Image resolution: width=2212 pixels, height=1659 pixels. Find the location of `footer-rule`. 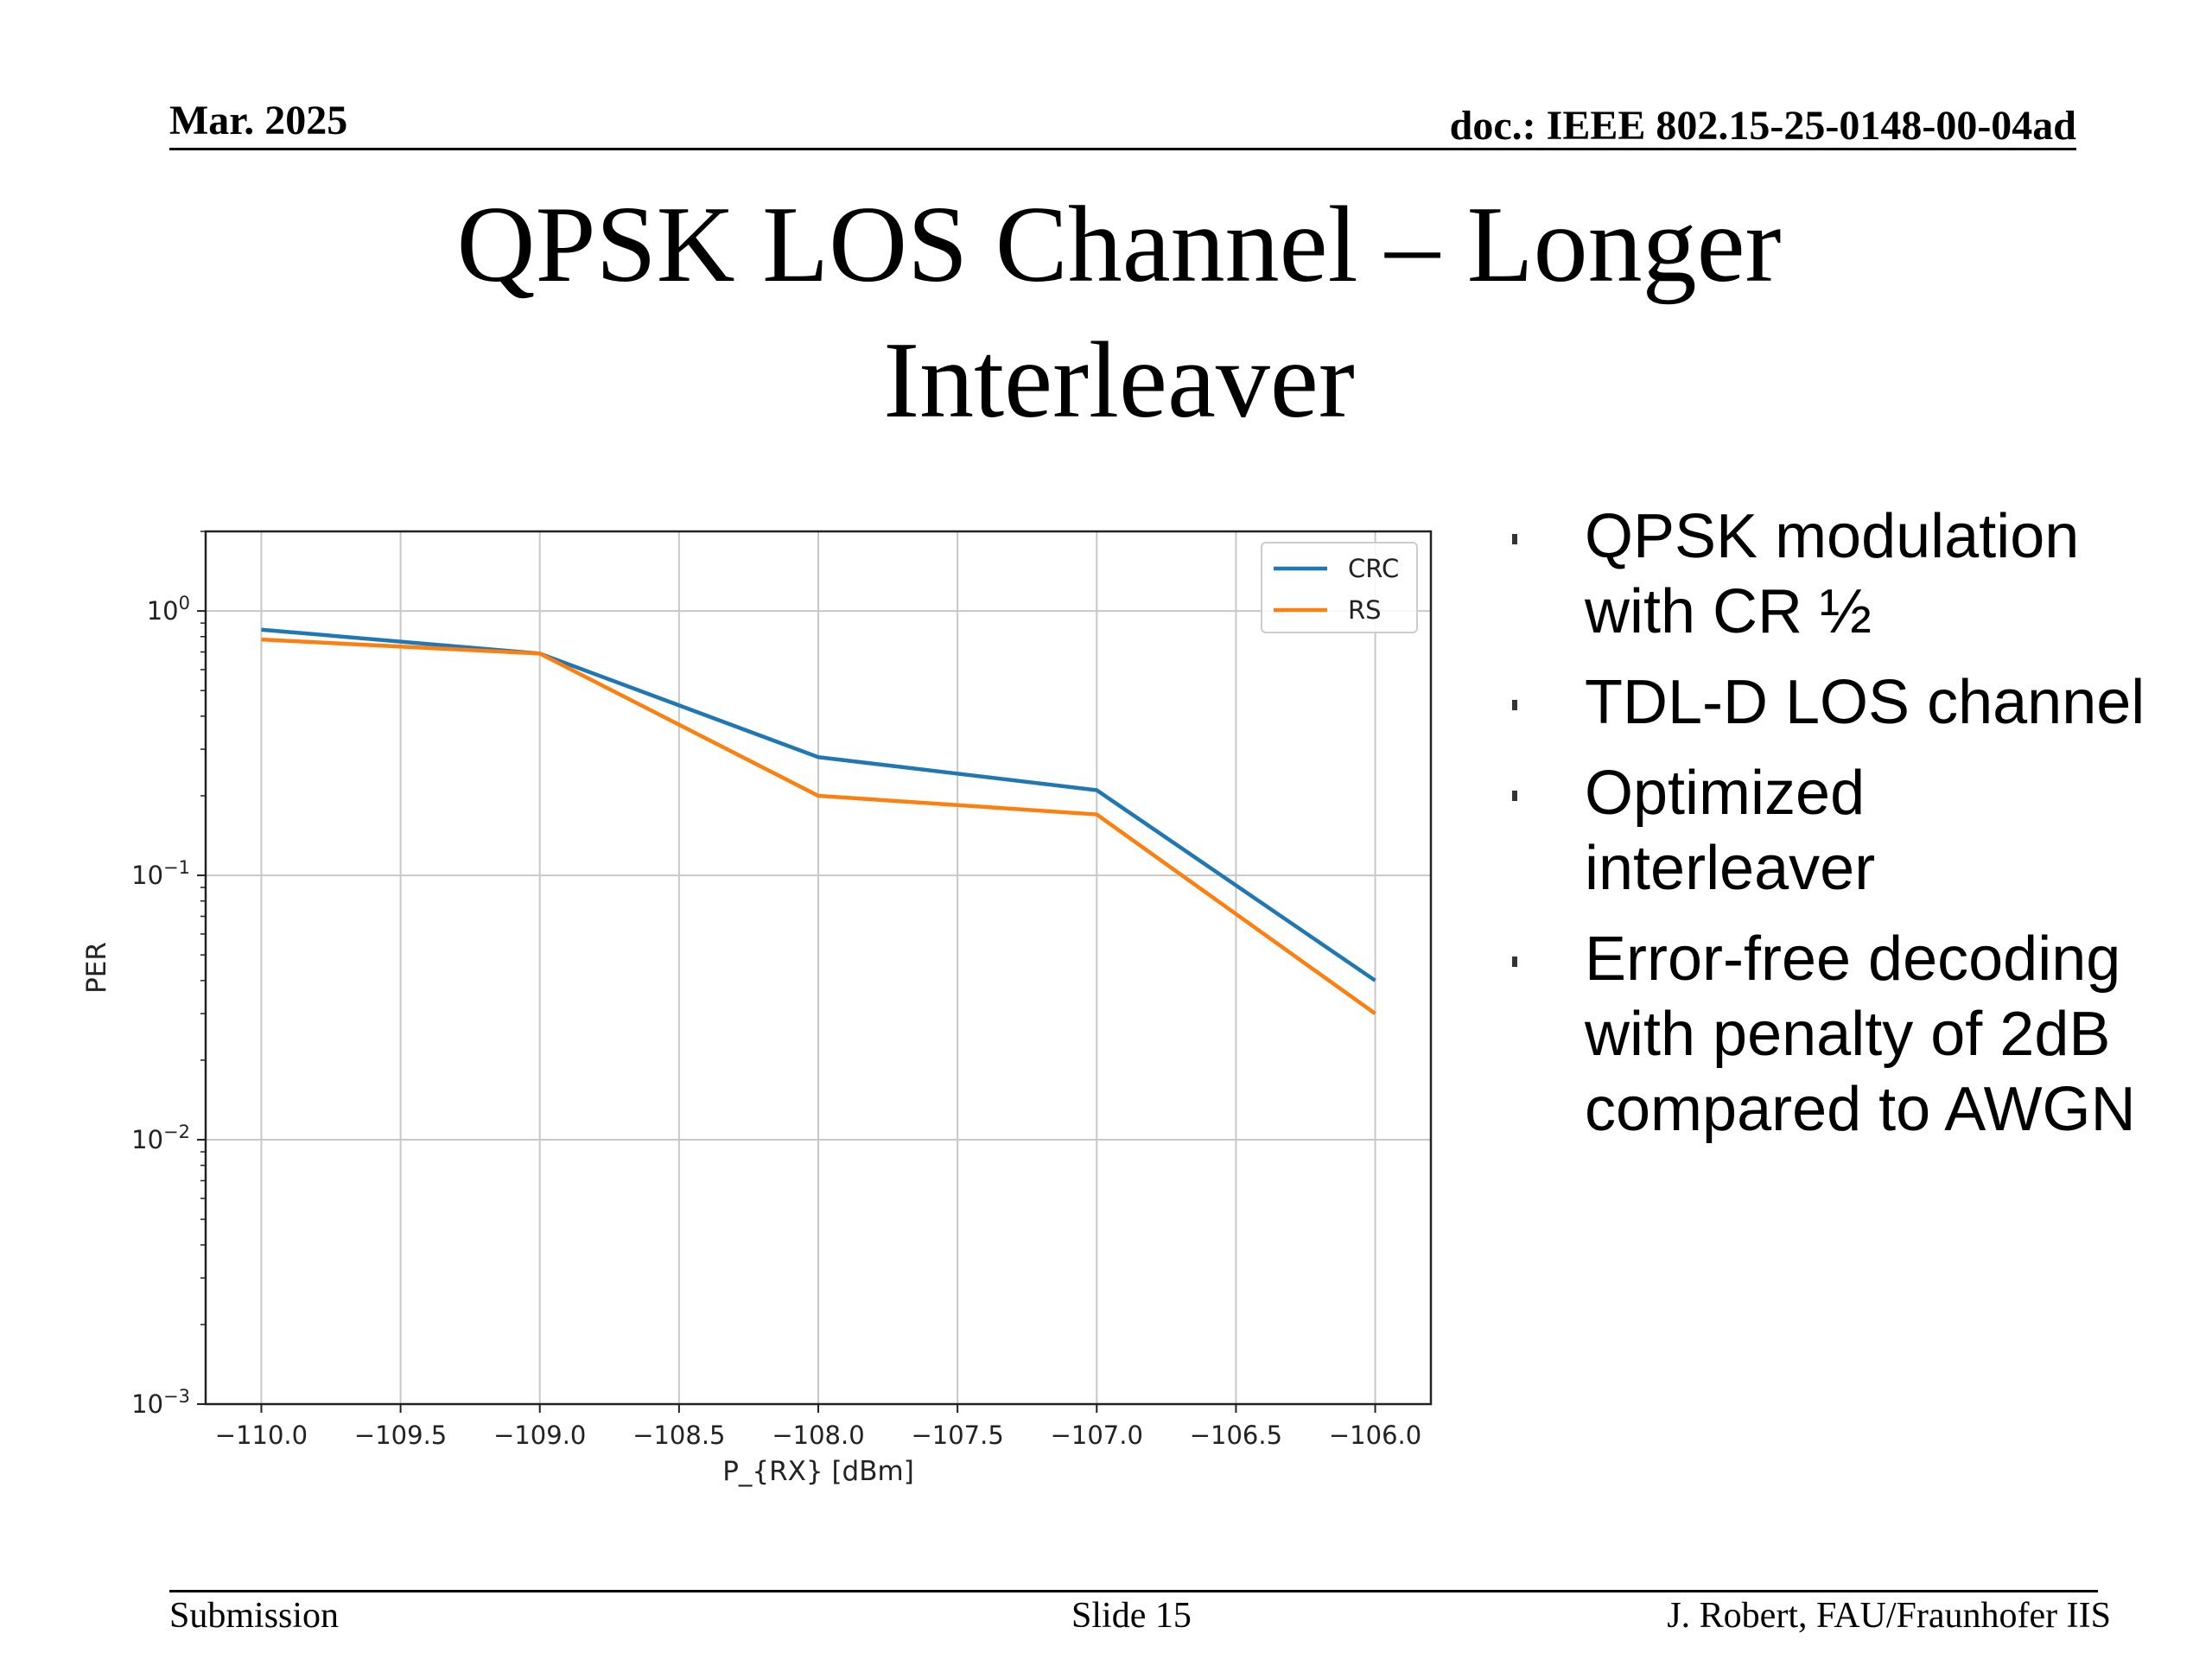

footer-rule is located at coordinates (1133, 1591).